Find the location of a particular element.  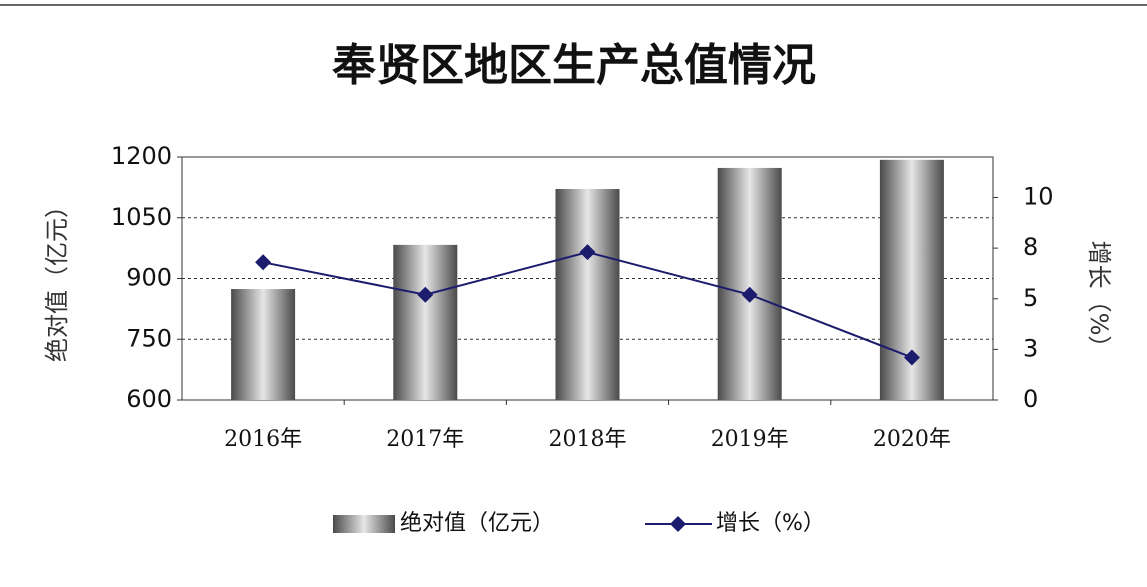

y-axis-label: 绝对值（亿元） is located at coordinates (57, 278).